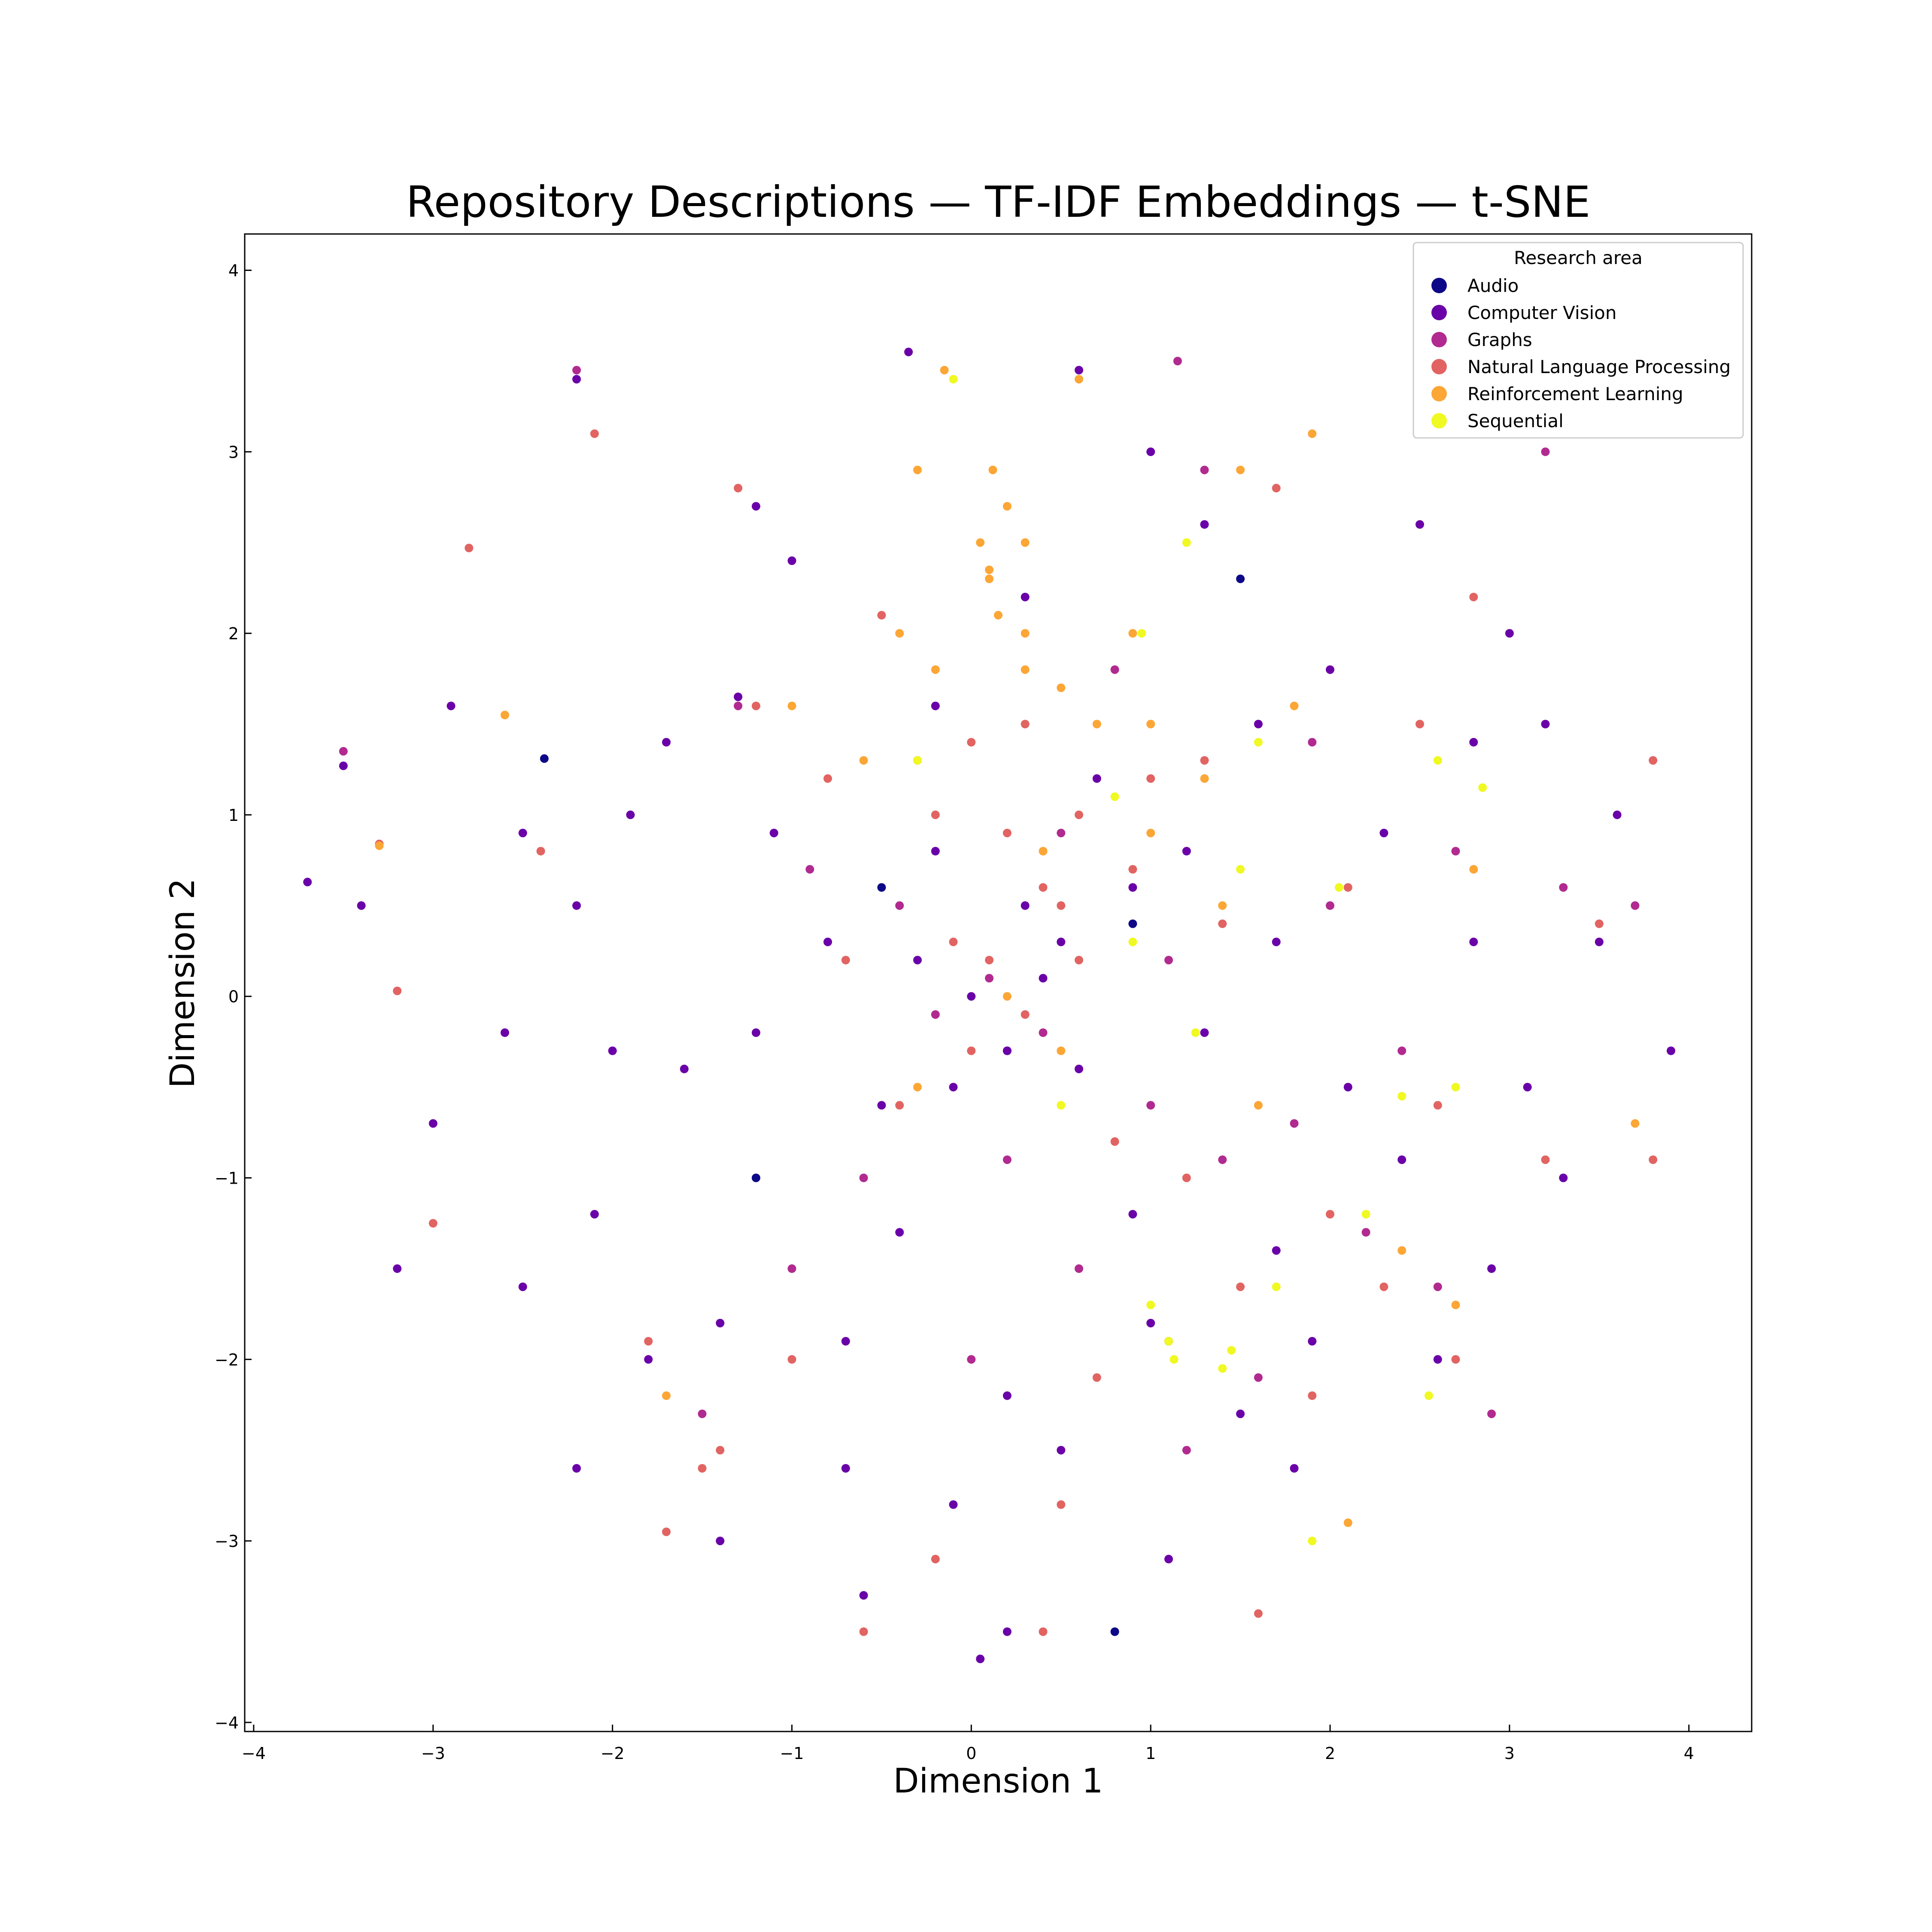  Describe the element at coordinates (227, 1360) in the screenshot. I see `y-tick-label: −2` at that location.